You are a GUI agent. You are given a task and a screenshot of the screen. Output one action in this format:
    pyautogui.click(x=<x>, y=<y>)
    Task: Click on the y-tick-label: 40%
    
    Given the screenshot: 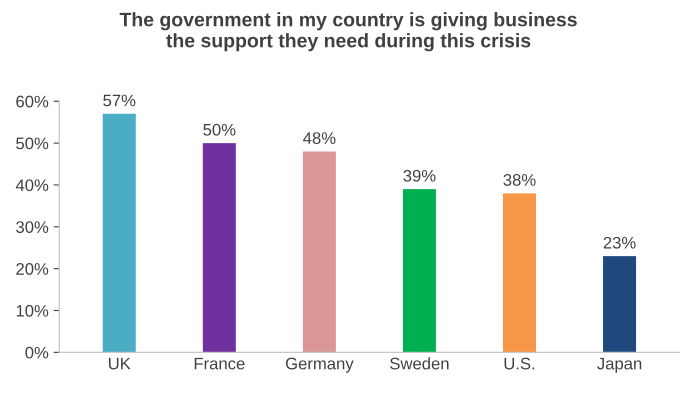 What is the action you would take?
    pyautogui.click(x=32, y=185)
    